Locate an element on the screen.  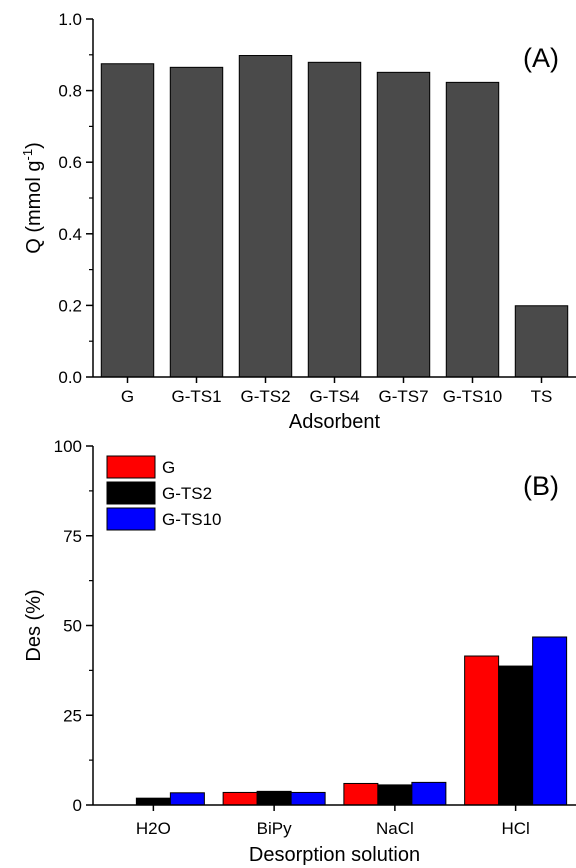
panel-b-legend: G G-TS2 G-TS10 is located at coordinates (164, 493).